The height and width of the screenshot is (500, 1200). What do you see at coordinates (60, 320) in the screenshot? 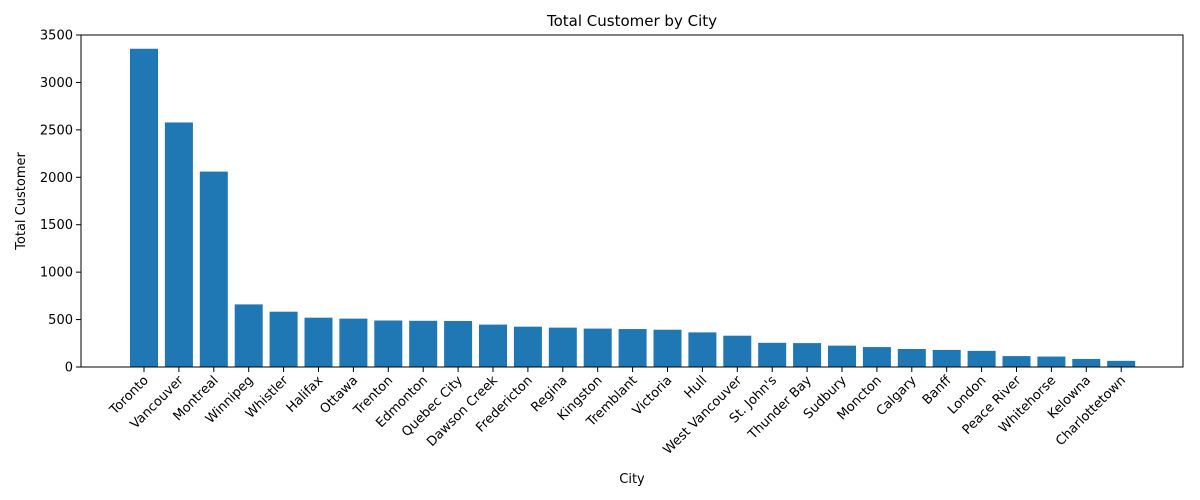
I see `y-tick-label: 500` at bounding box center [60, 320].